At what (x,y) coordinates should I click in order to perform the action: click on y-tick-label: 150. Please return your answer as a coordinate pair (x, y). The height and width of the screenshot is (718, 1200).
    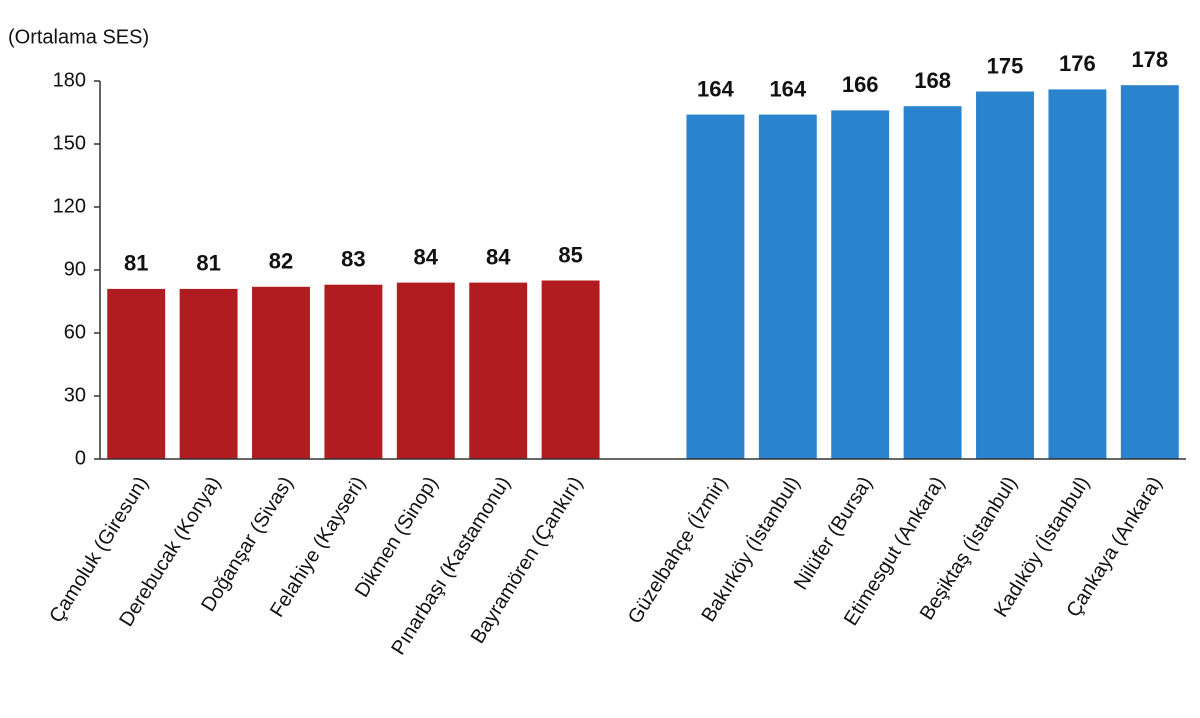
    Looking at the image, I should click on (69, 143).